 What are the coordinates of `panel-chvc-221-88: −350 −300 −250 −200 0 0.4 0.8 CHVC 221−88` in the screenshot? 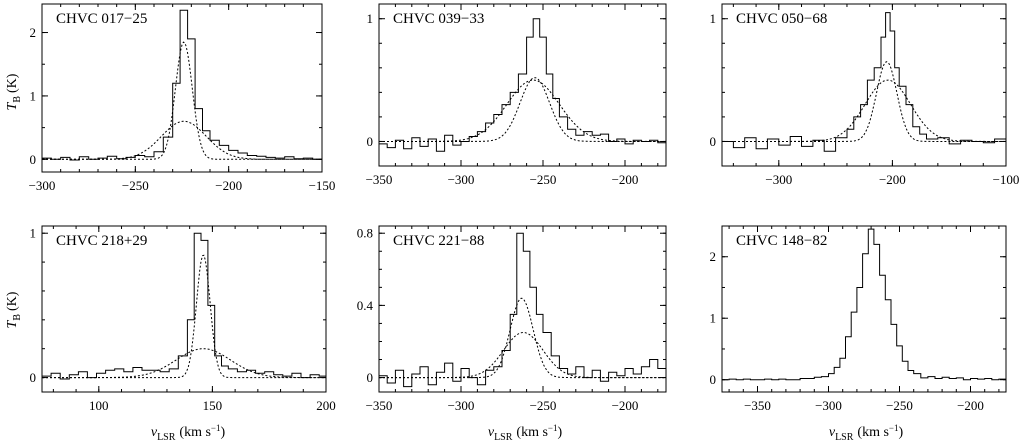 It's located at (512, 319).